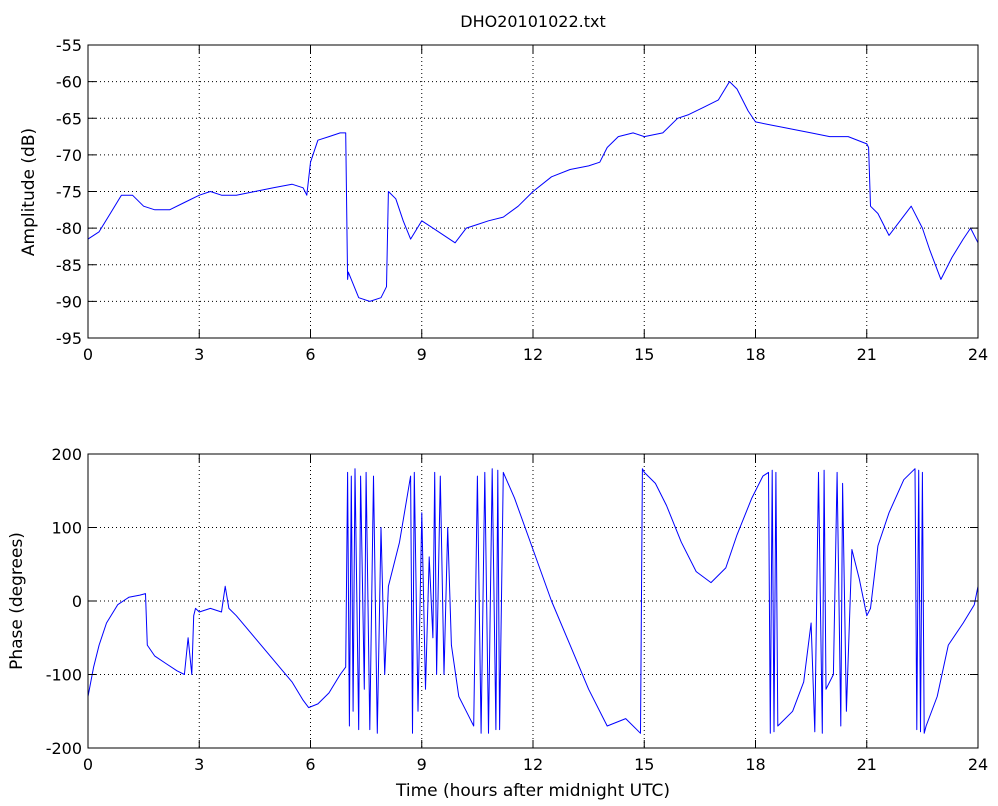 The width and height of the screenshot is (998, 806). Describe the element at coordinates (69, 82) in the screenshot. I see `amplitude-ytick-label: -60` at that location.